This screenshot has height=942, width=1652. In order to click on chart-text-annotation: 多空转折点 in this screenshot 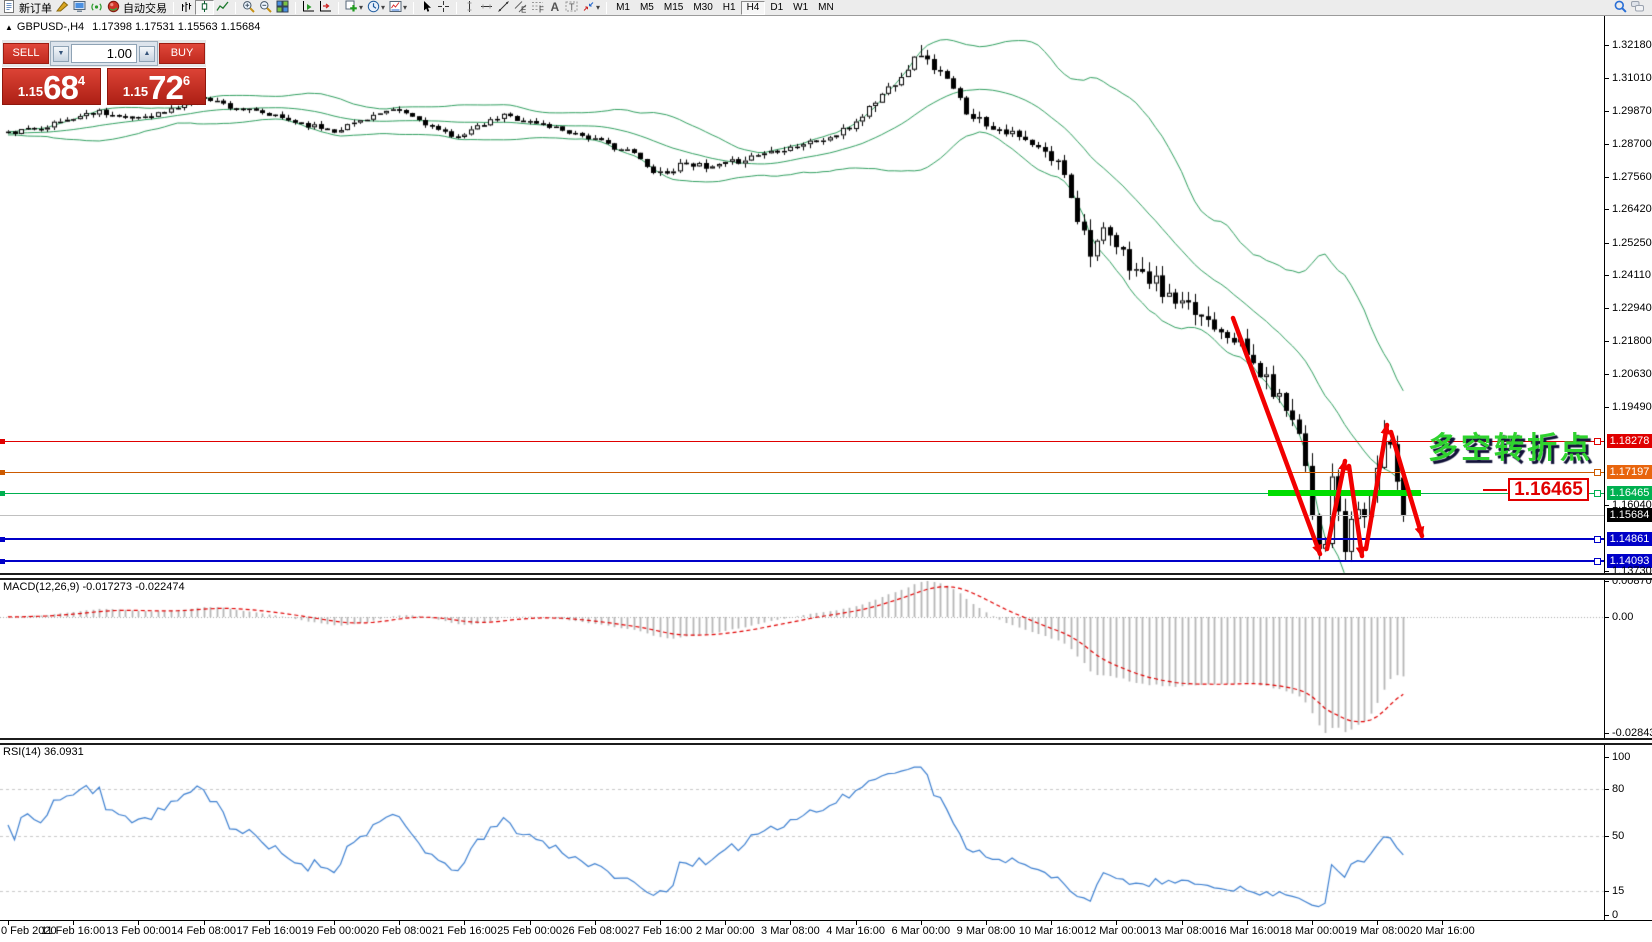, I will do `click(1510, 448)`.